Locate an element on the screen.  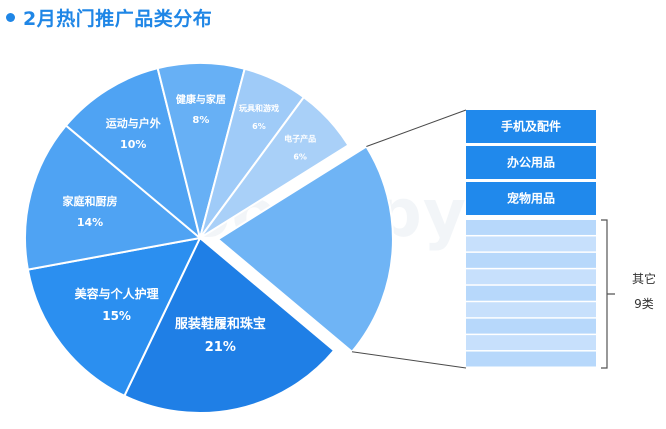
breakdown-label: 宠物用品 is located at coordinates (531, 198).